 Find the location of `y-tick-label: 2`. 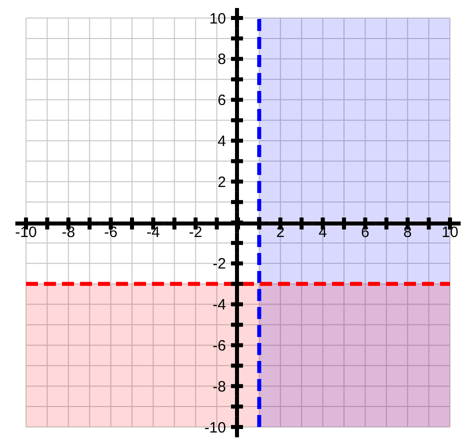

y-tick-label: 2 is located at coordinates (222, 182).